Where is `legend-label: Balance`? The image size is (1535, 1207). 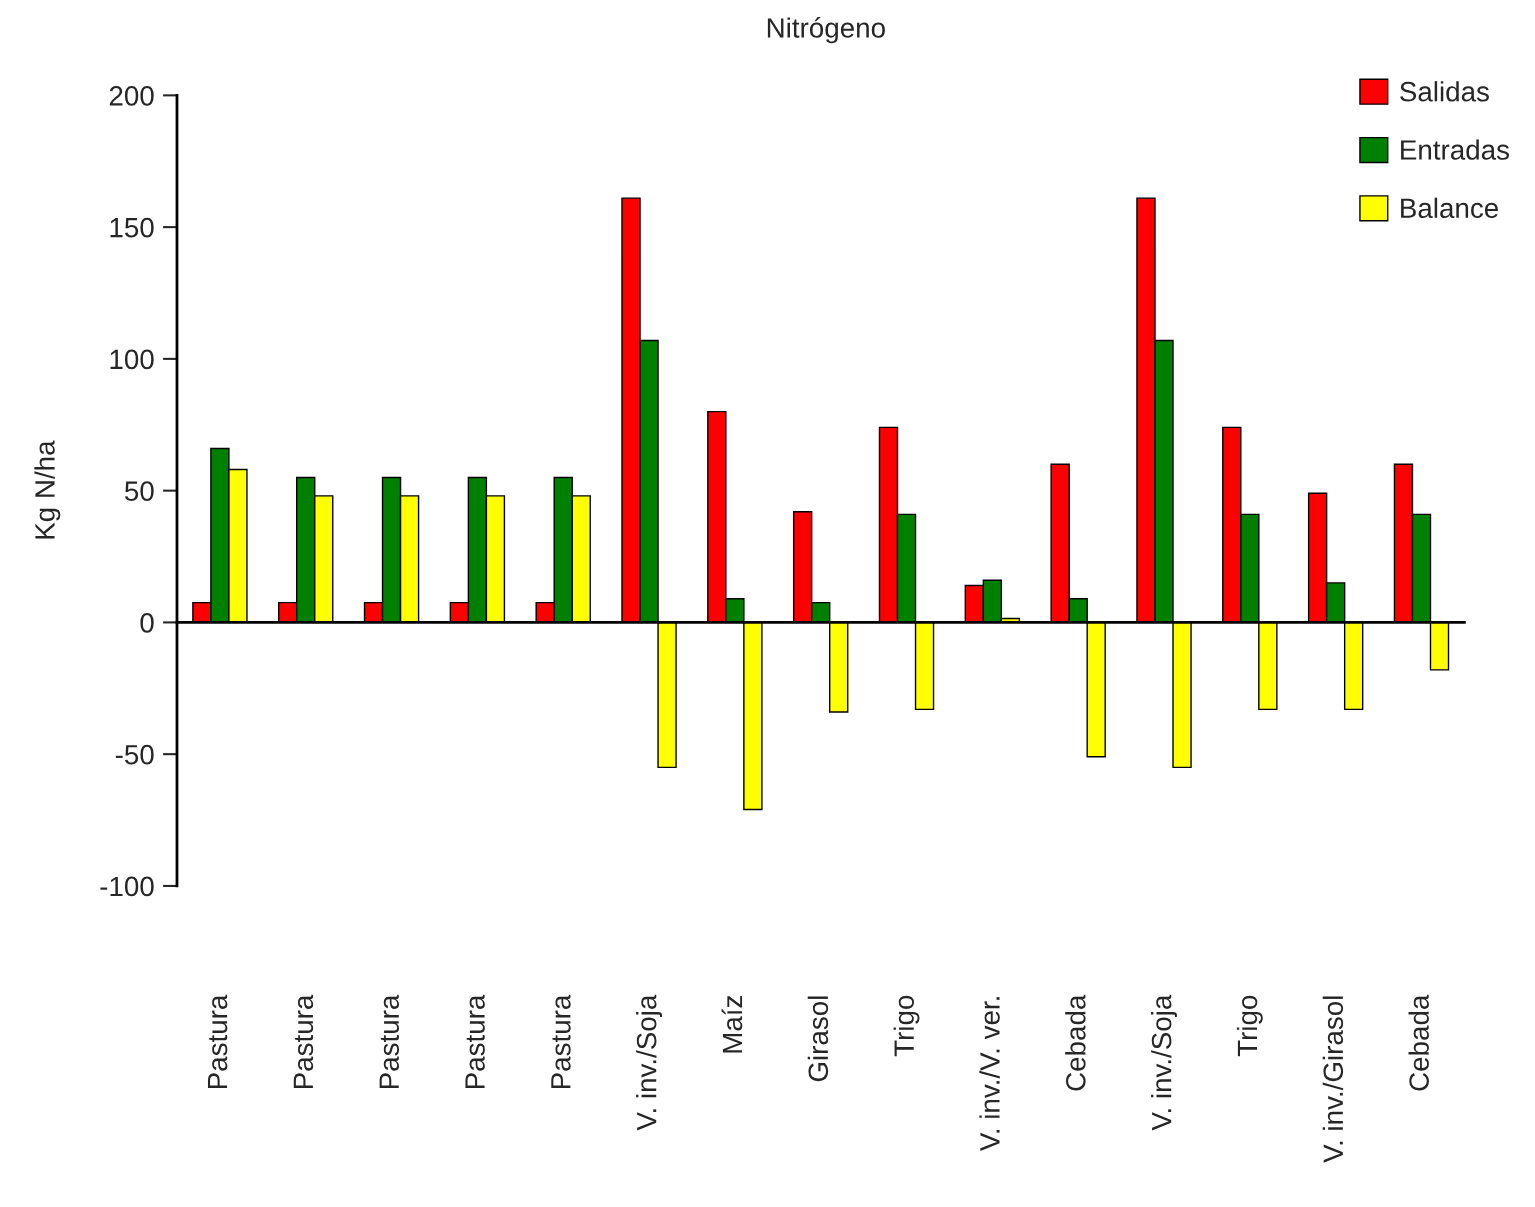
legend-label: Balance is located at coordinates (1449, 208).